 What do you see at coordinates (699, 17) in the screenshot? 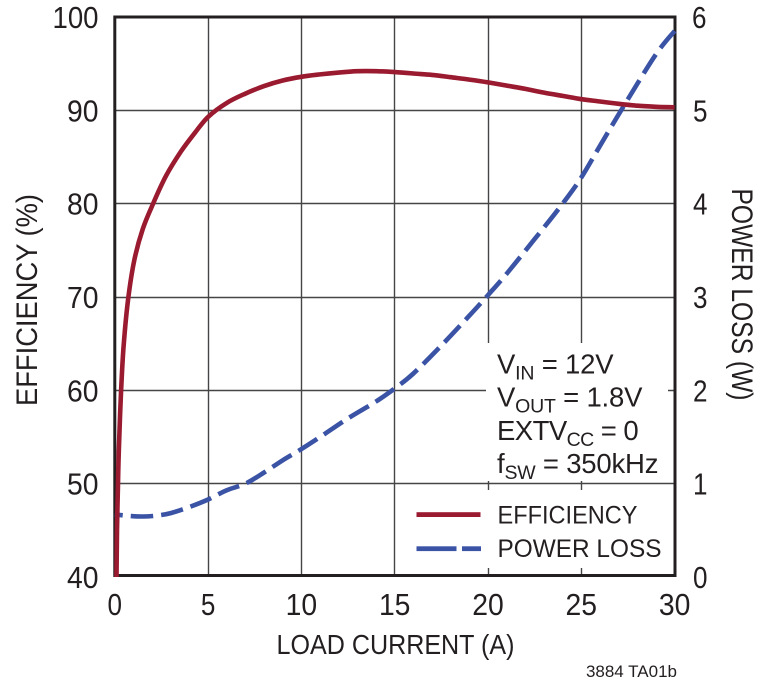
I see `svg-text: 6` at bounding box center [699, 17].